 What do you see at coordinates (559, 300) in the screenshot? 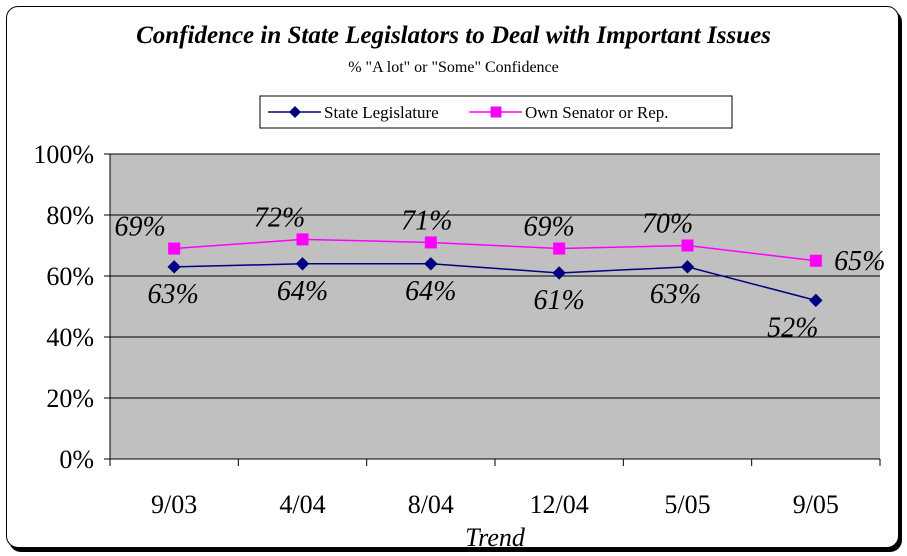
I see `data-label: 61%` at bounding box center [559, 300].